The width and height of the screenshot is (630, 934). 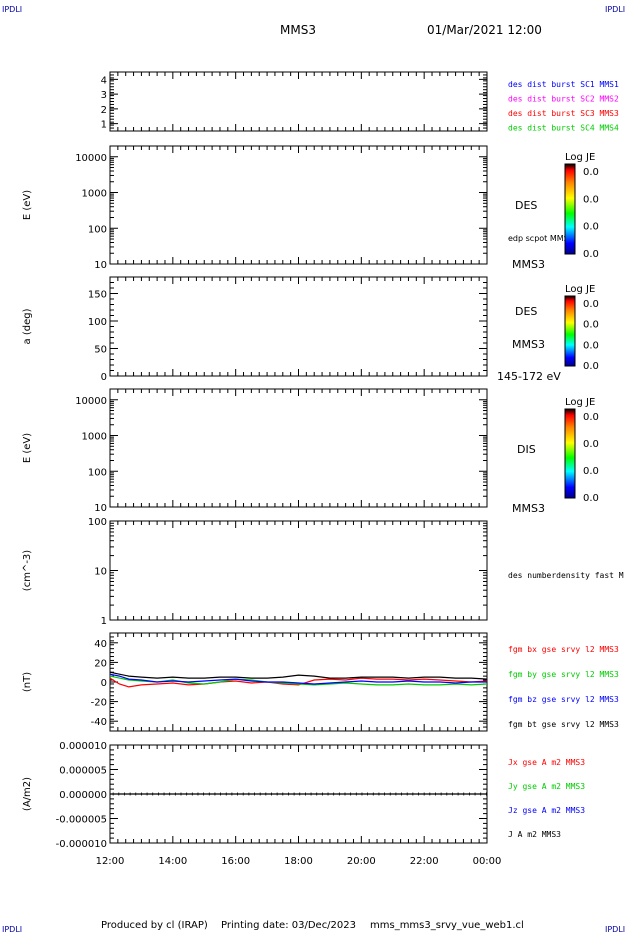 What do you see at coordinates (615, 9) in the screenshot?
I see `corner-label-top-right: IPDLI` at bounding box center [615, 9].